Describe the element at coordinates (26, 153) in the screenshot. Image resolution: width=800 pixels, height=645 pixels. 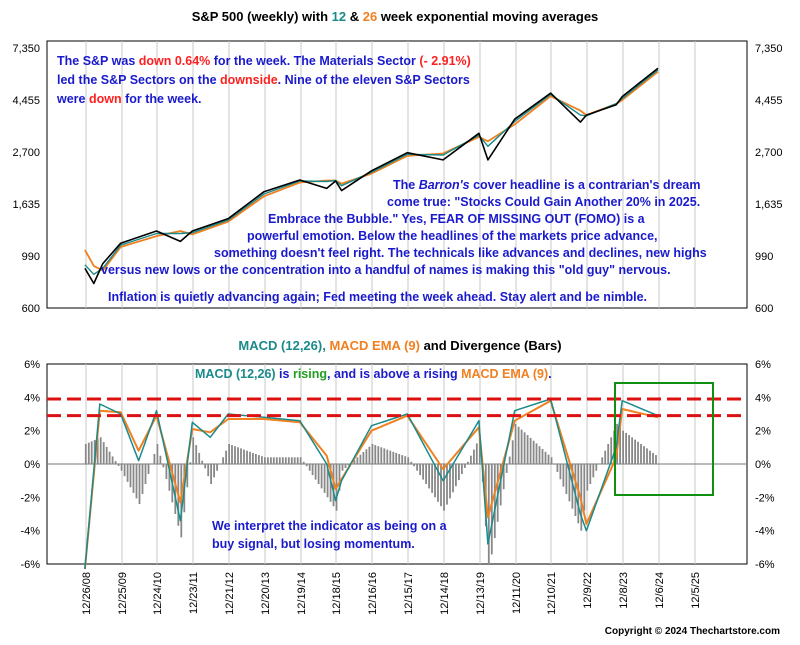
I see `price-tick-left: 2,700` at that location.